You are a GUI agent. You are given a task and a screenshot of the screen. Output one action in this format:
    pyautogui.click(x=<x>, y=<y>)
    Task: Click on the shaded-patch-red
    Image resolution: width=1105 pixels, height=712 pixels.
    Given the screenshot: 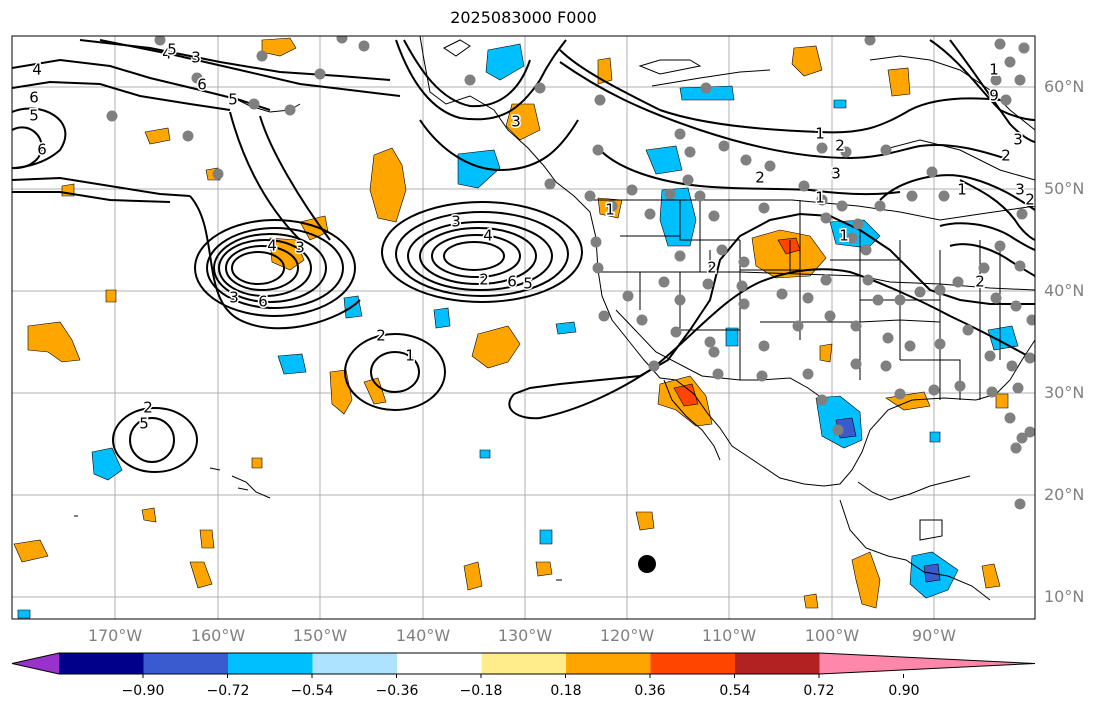 What is the action you would take?
    pyautogui.click(x=686, y=395)
    